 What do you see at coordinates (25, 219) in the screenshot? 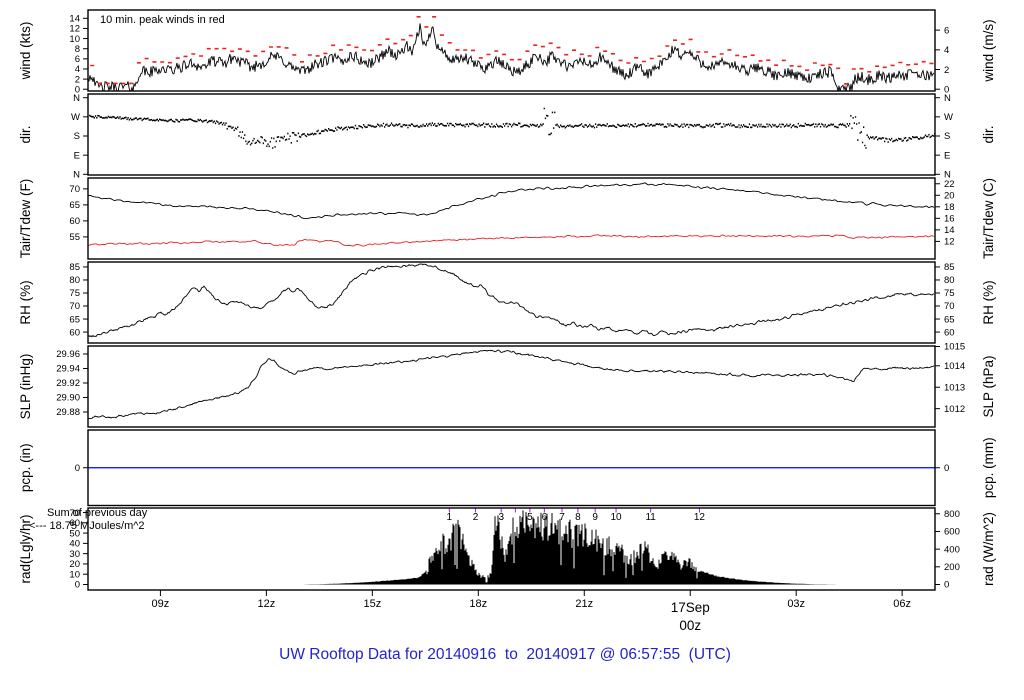
I see `left-axis-title-tair_tdew: Tair/Tdew (F)` at bounding box center [25, 219].